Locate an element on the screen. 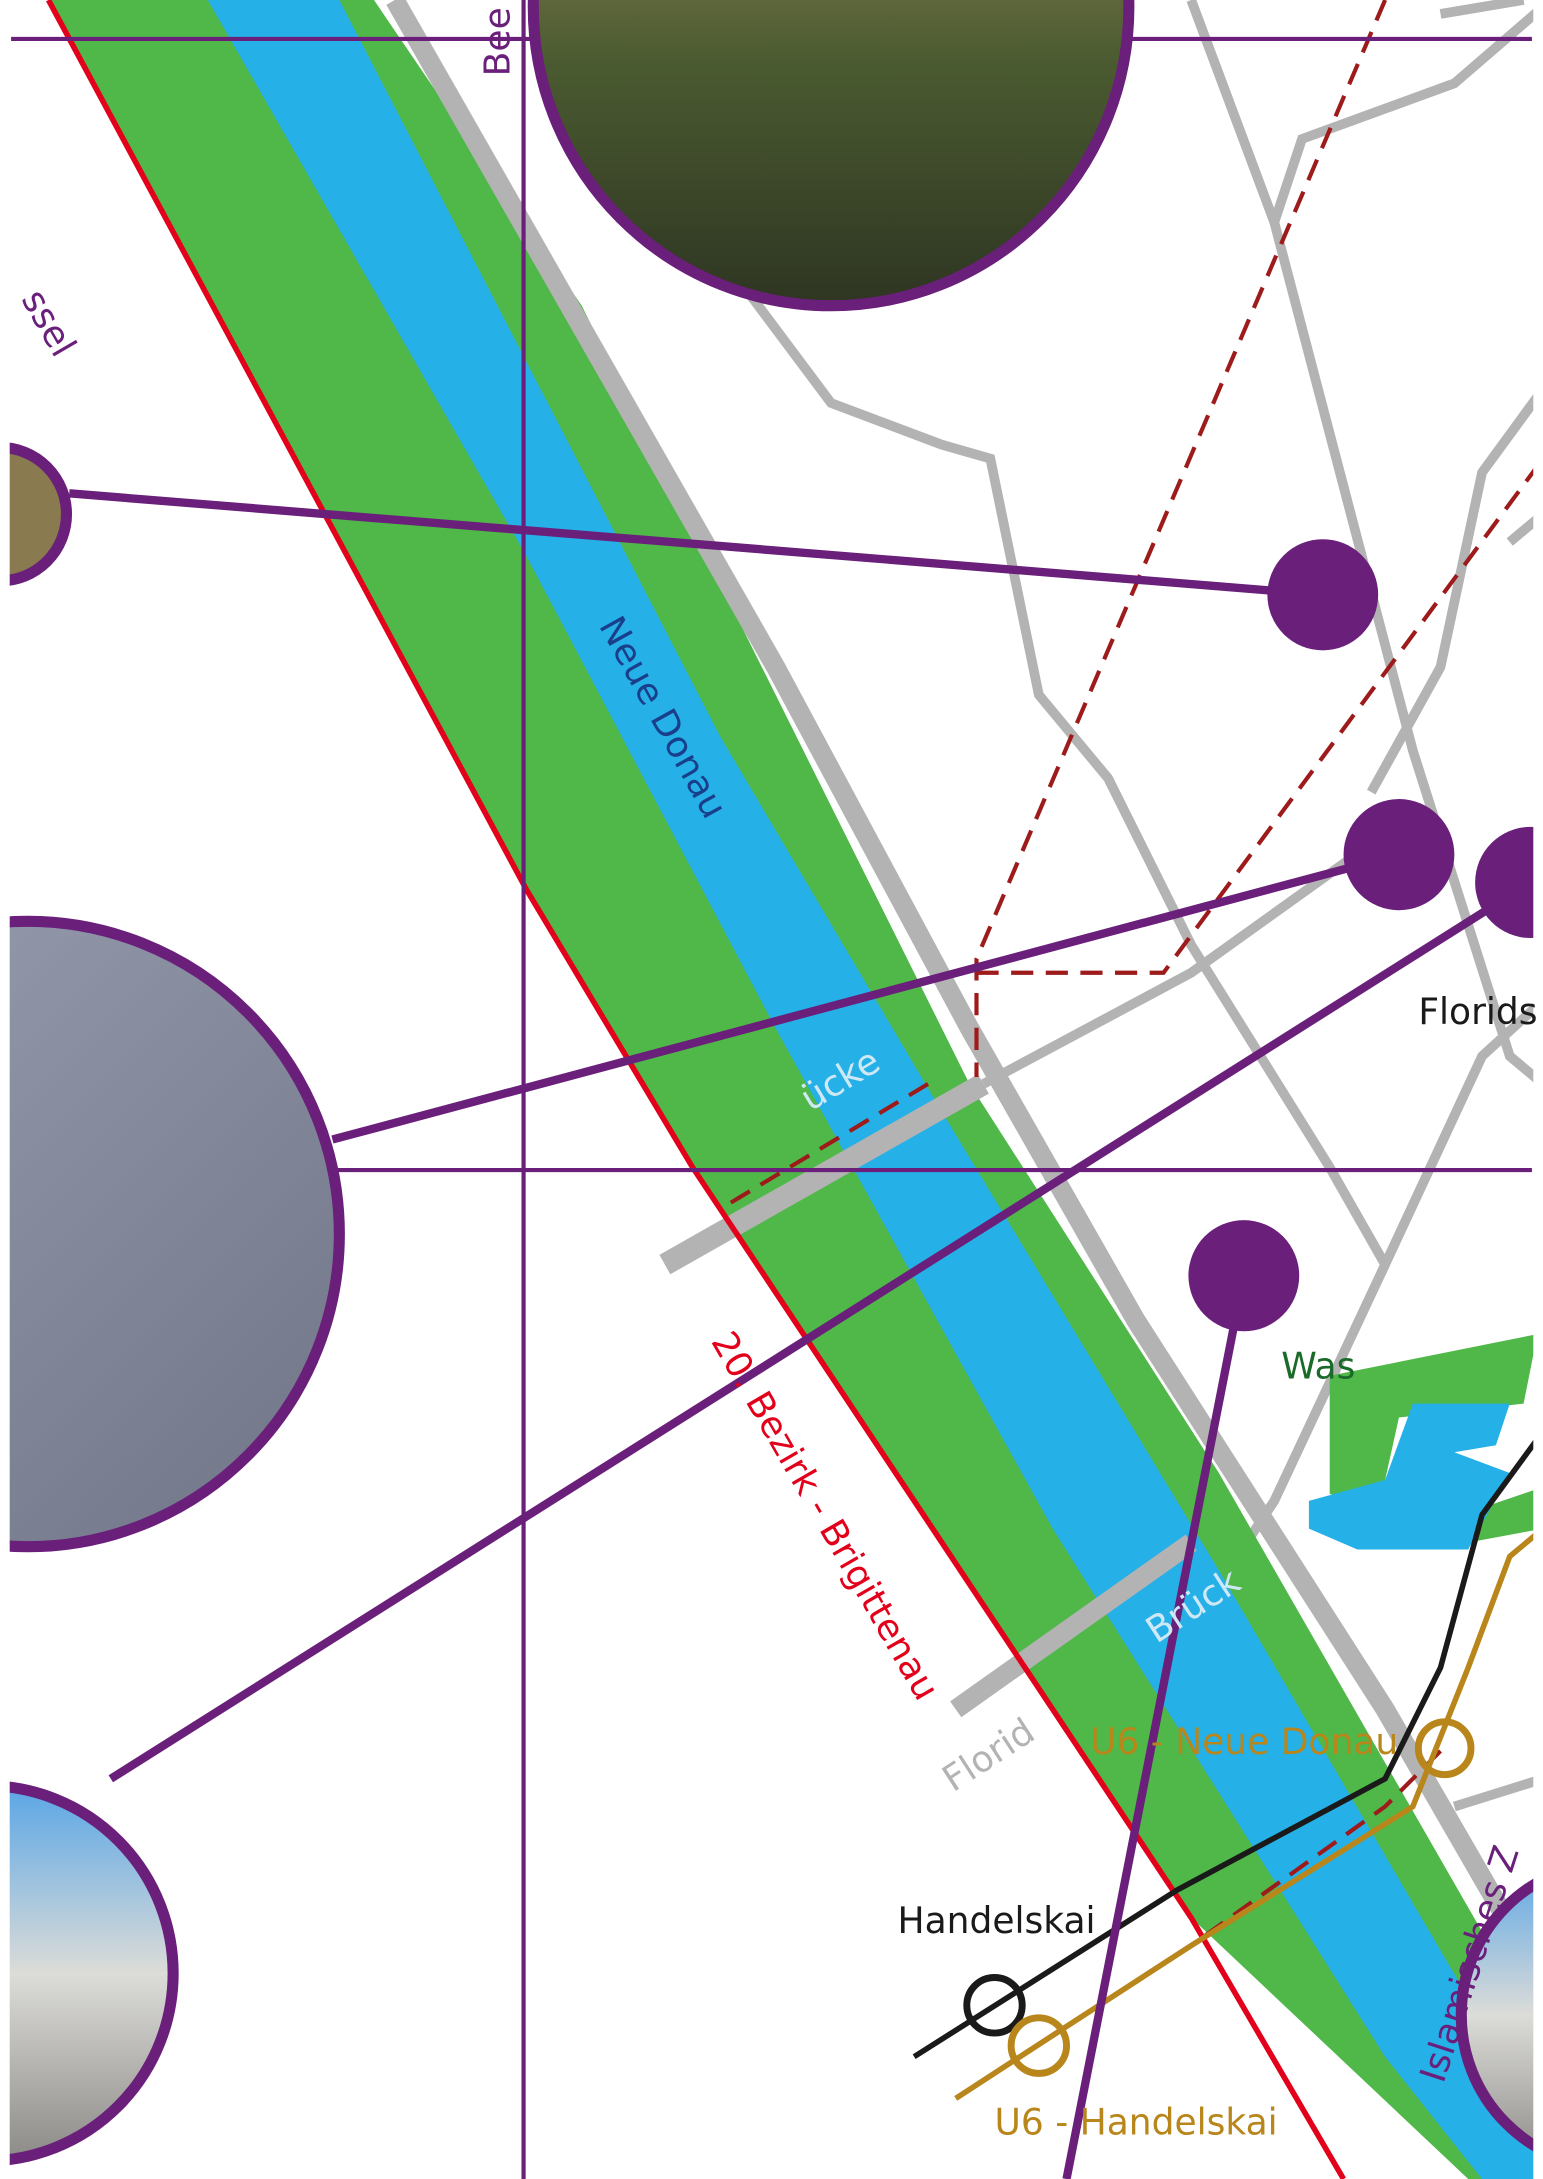  rail-line is located at coordinates (1227, 1744).